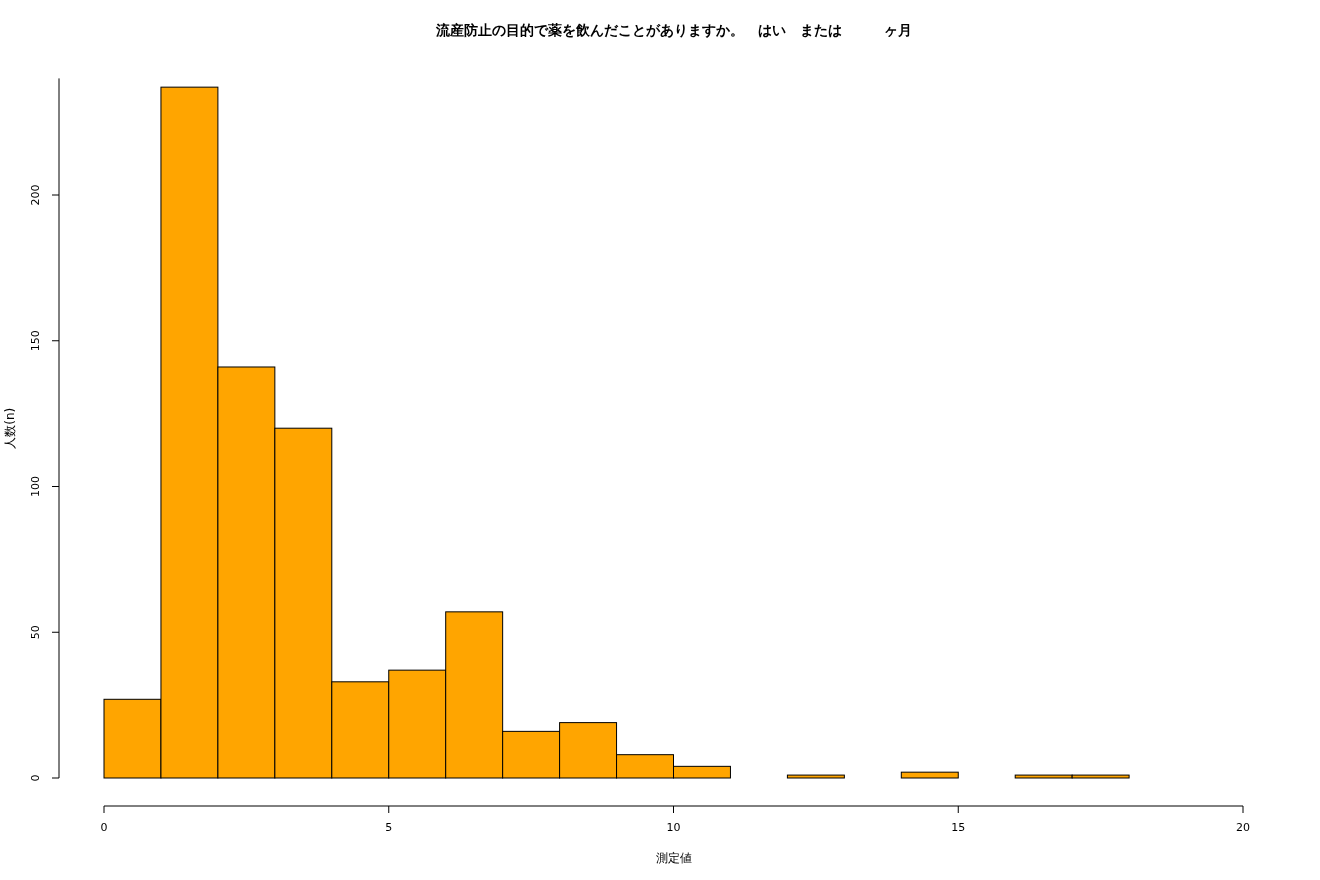 The width and height of the screenshot is (1320, 880). Describe the element at coordinates (673, 30) in the screenshot. I see `chart-title: 流産防止の目的で薬を飲んだことがありますか。 はい または ヶ月` at that location.